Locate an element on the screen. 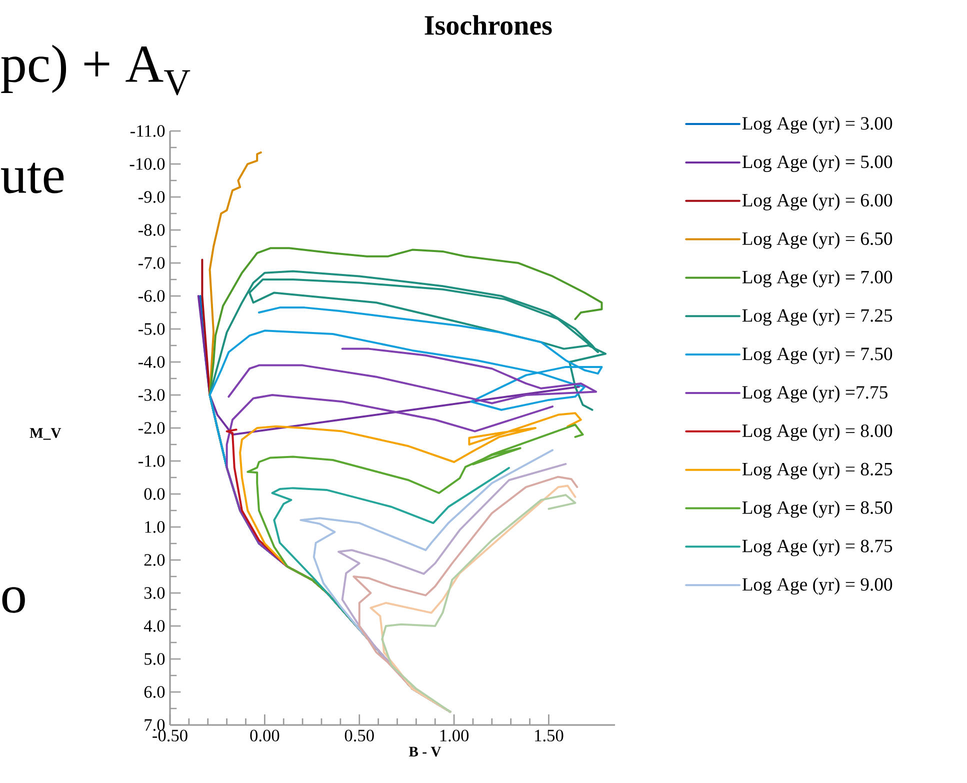 This screenshot has width=967, height=783. x-tick-label: -0.50 is located at coordinates (170, 736).